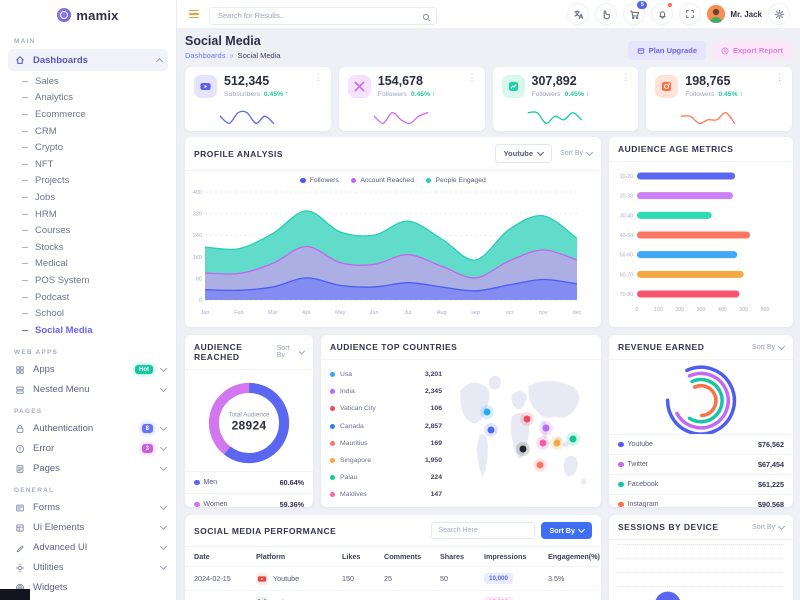 The height and width of the screenshot is (600, 800). Describe the element at coordinates (701, 572) in the screenshot. I see `sessions-plot` at that location.